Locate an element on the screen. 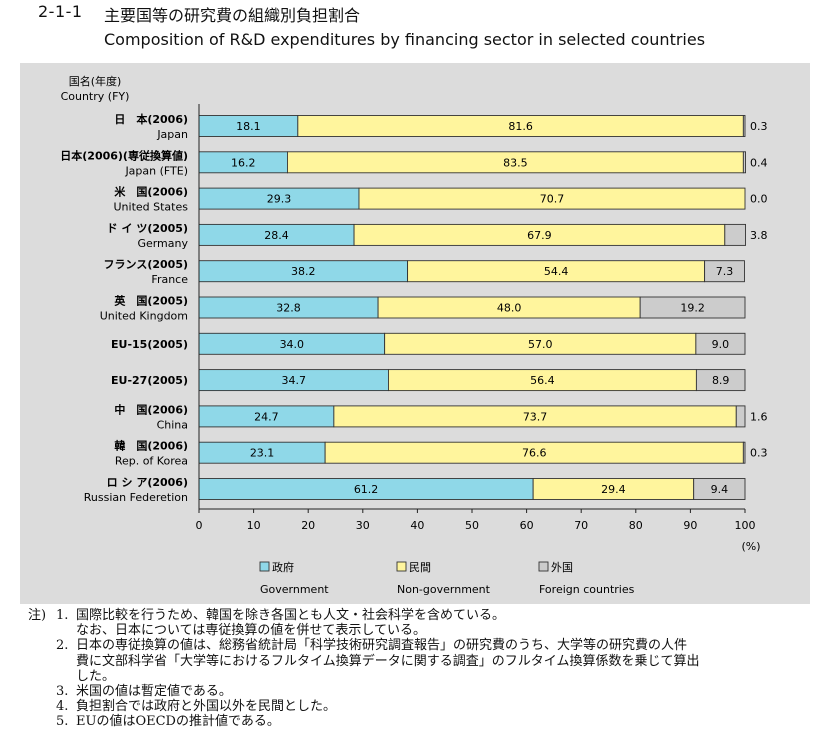  legend-label: 政府 is located at coordinates (283, 567).